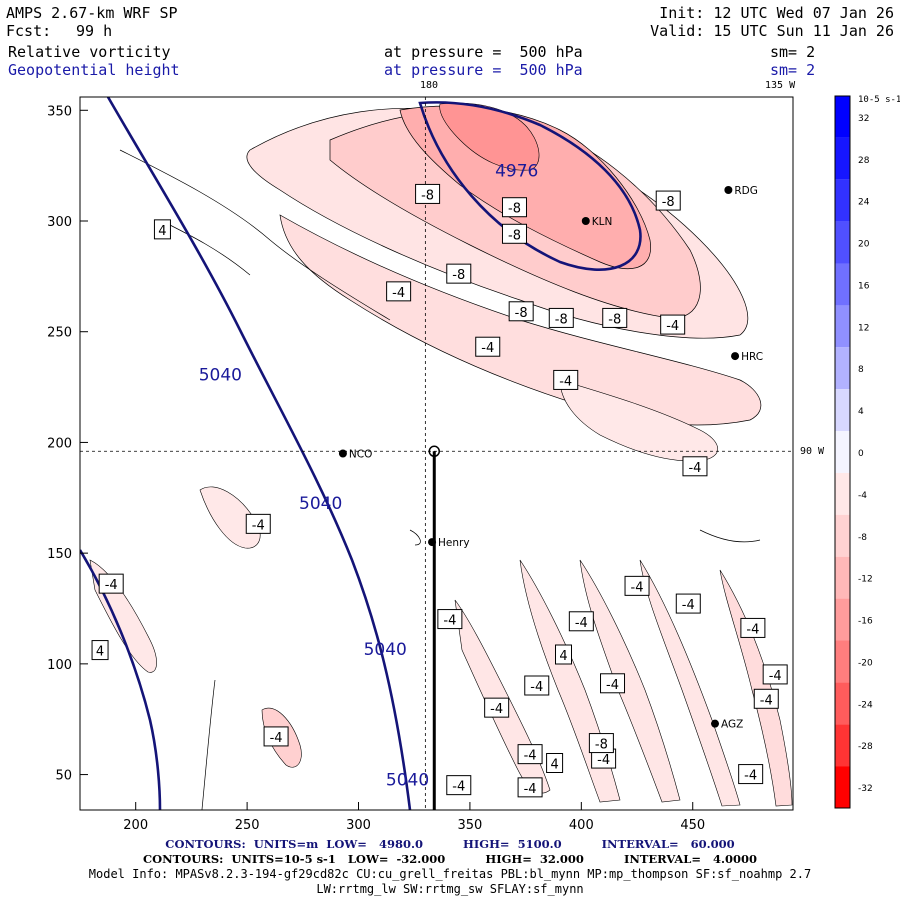 This screenshot has height=900, width=900. What do you see at coordinates (59, 111) in the screenshot?
I see `y-tick-label: 350` at bounding box center [59, 111].